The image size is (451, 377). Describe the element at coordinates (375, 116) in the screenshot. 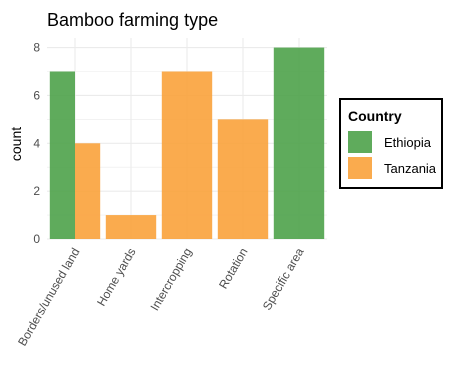

I see `legend-title: Country` at that location.